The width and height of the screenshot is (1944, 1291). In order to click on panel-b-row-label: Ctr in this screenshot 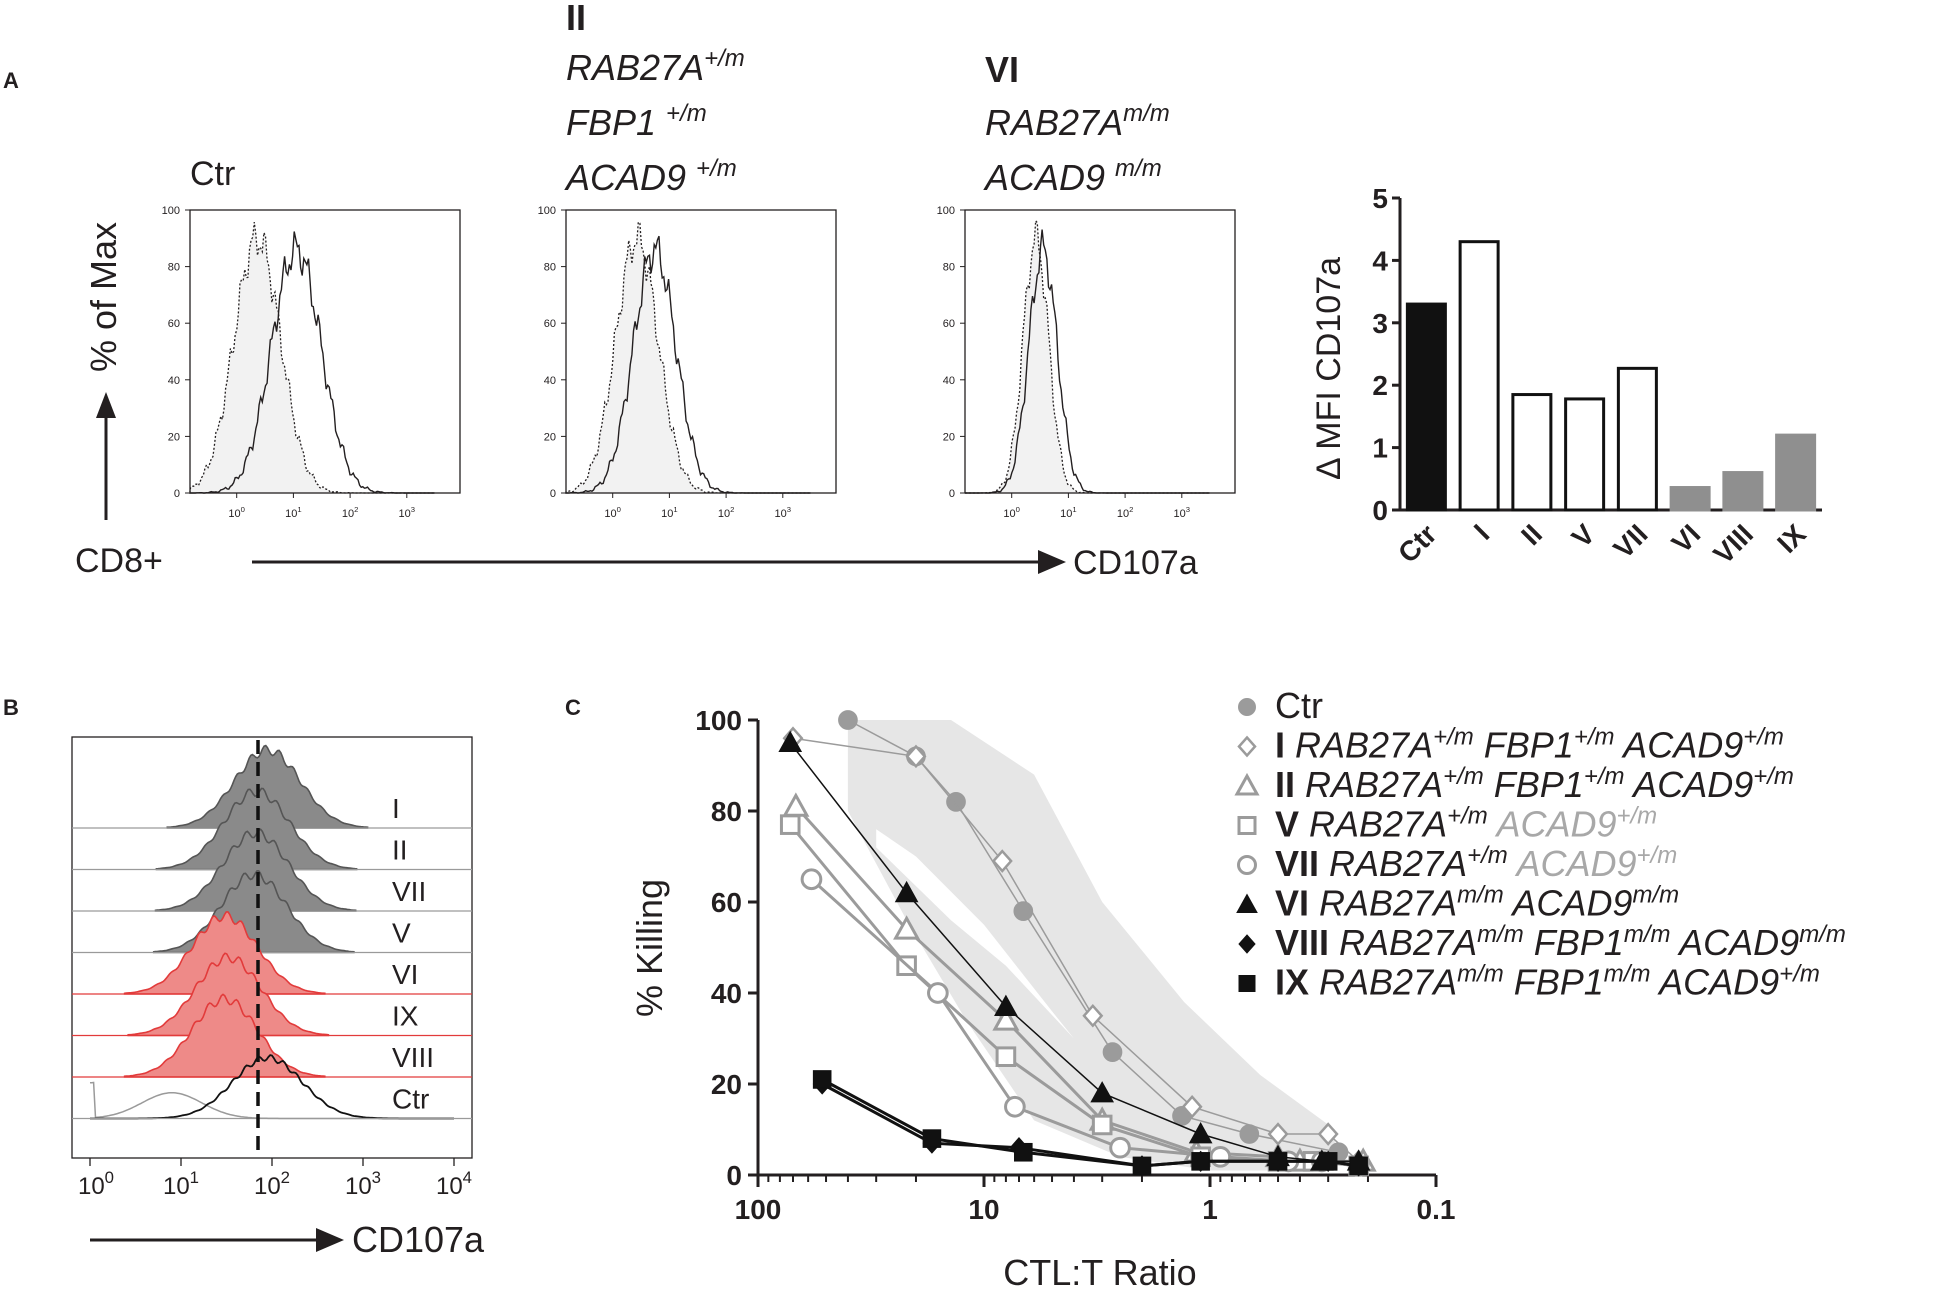, I will do `click(410, 1099)`.